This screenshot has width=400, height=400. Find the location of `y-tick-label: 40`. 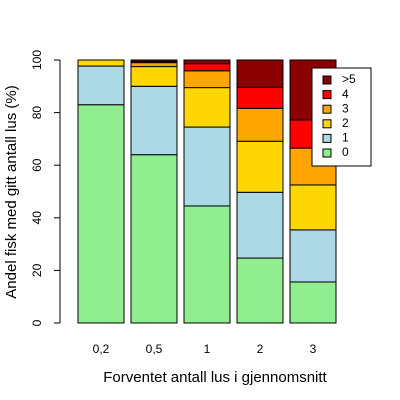

y-tick-label: 40 is located at coordinates (37, 218).